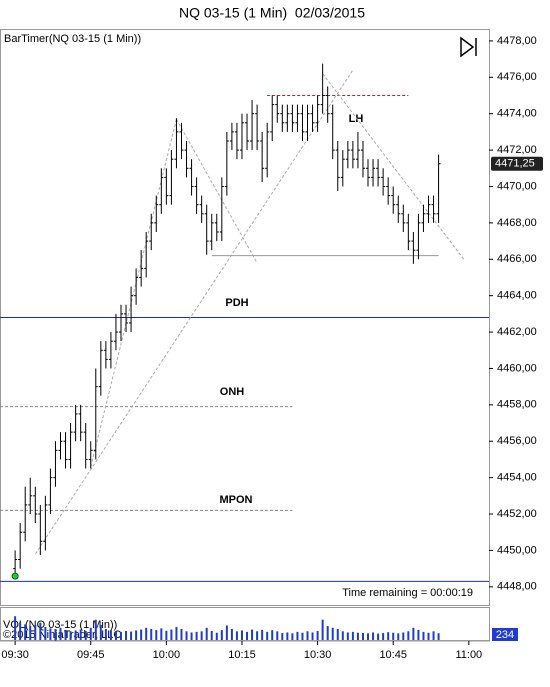  What do you see at coordinates (91, 655) in the screenshot?
I see `x-tick-label: 09:45` at bounding box center [91, 655].